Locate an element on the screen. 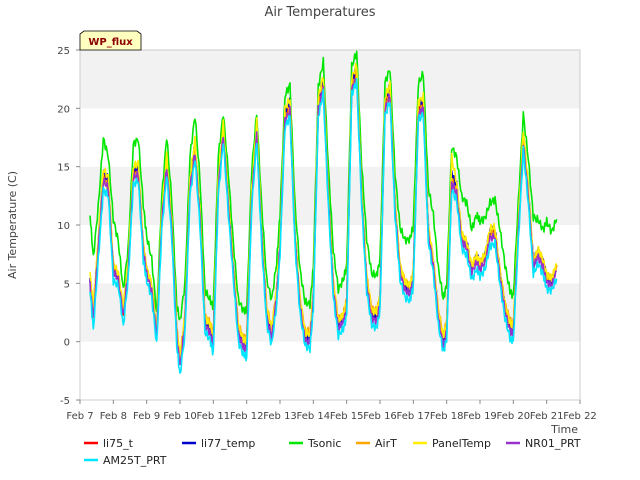 This screenshot has height=480, width=640. legend-item: li75_t is located at coordinates (109, 443).